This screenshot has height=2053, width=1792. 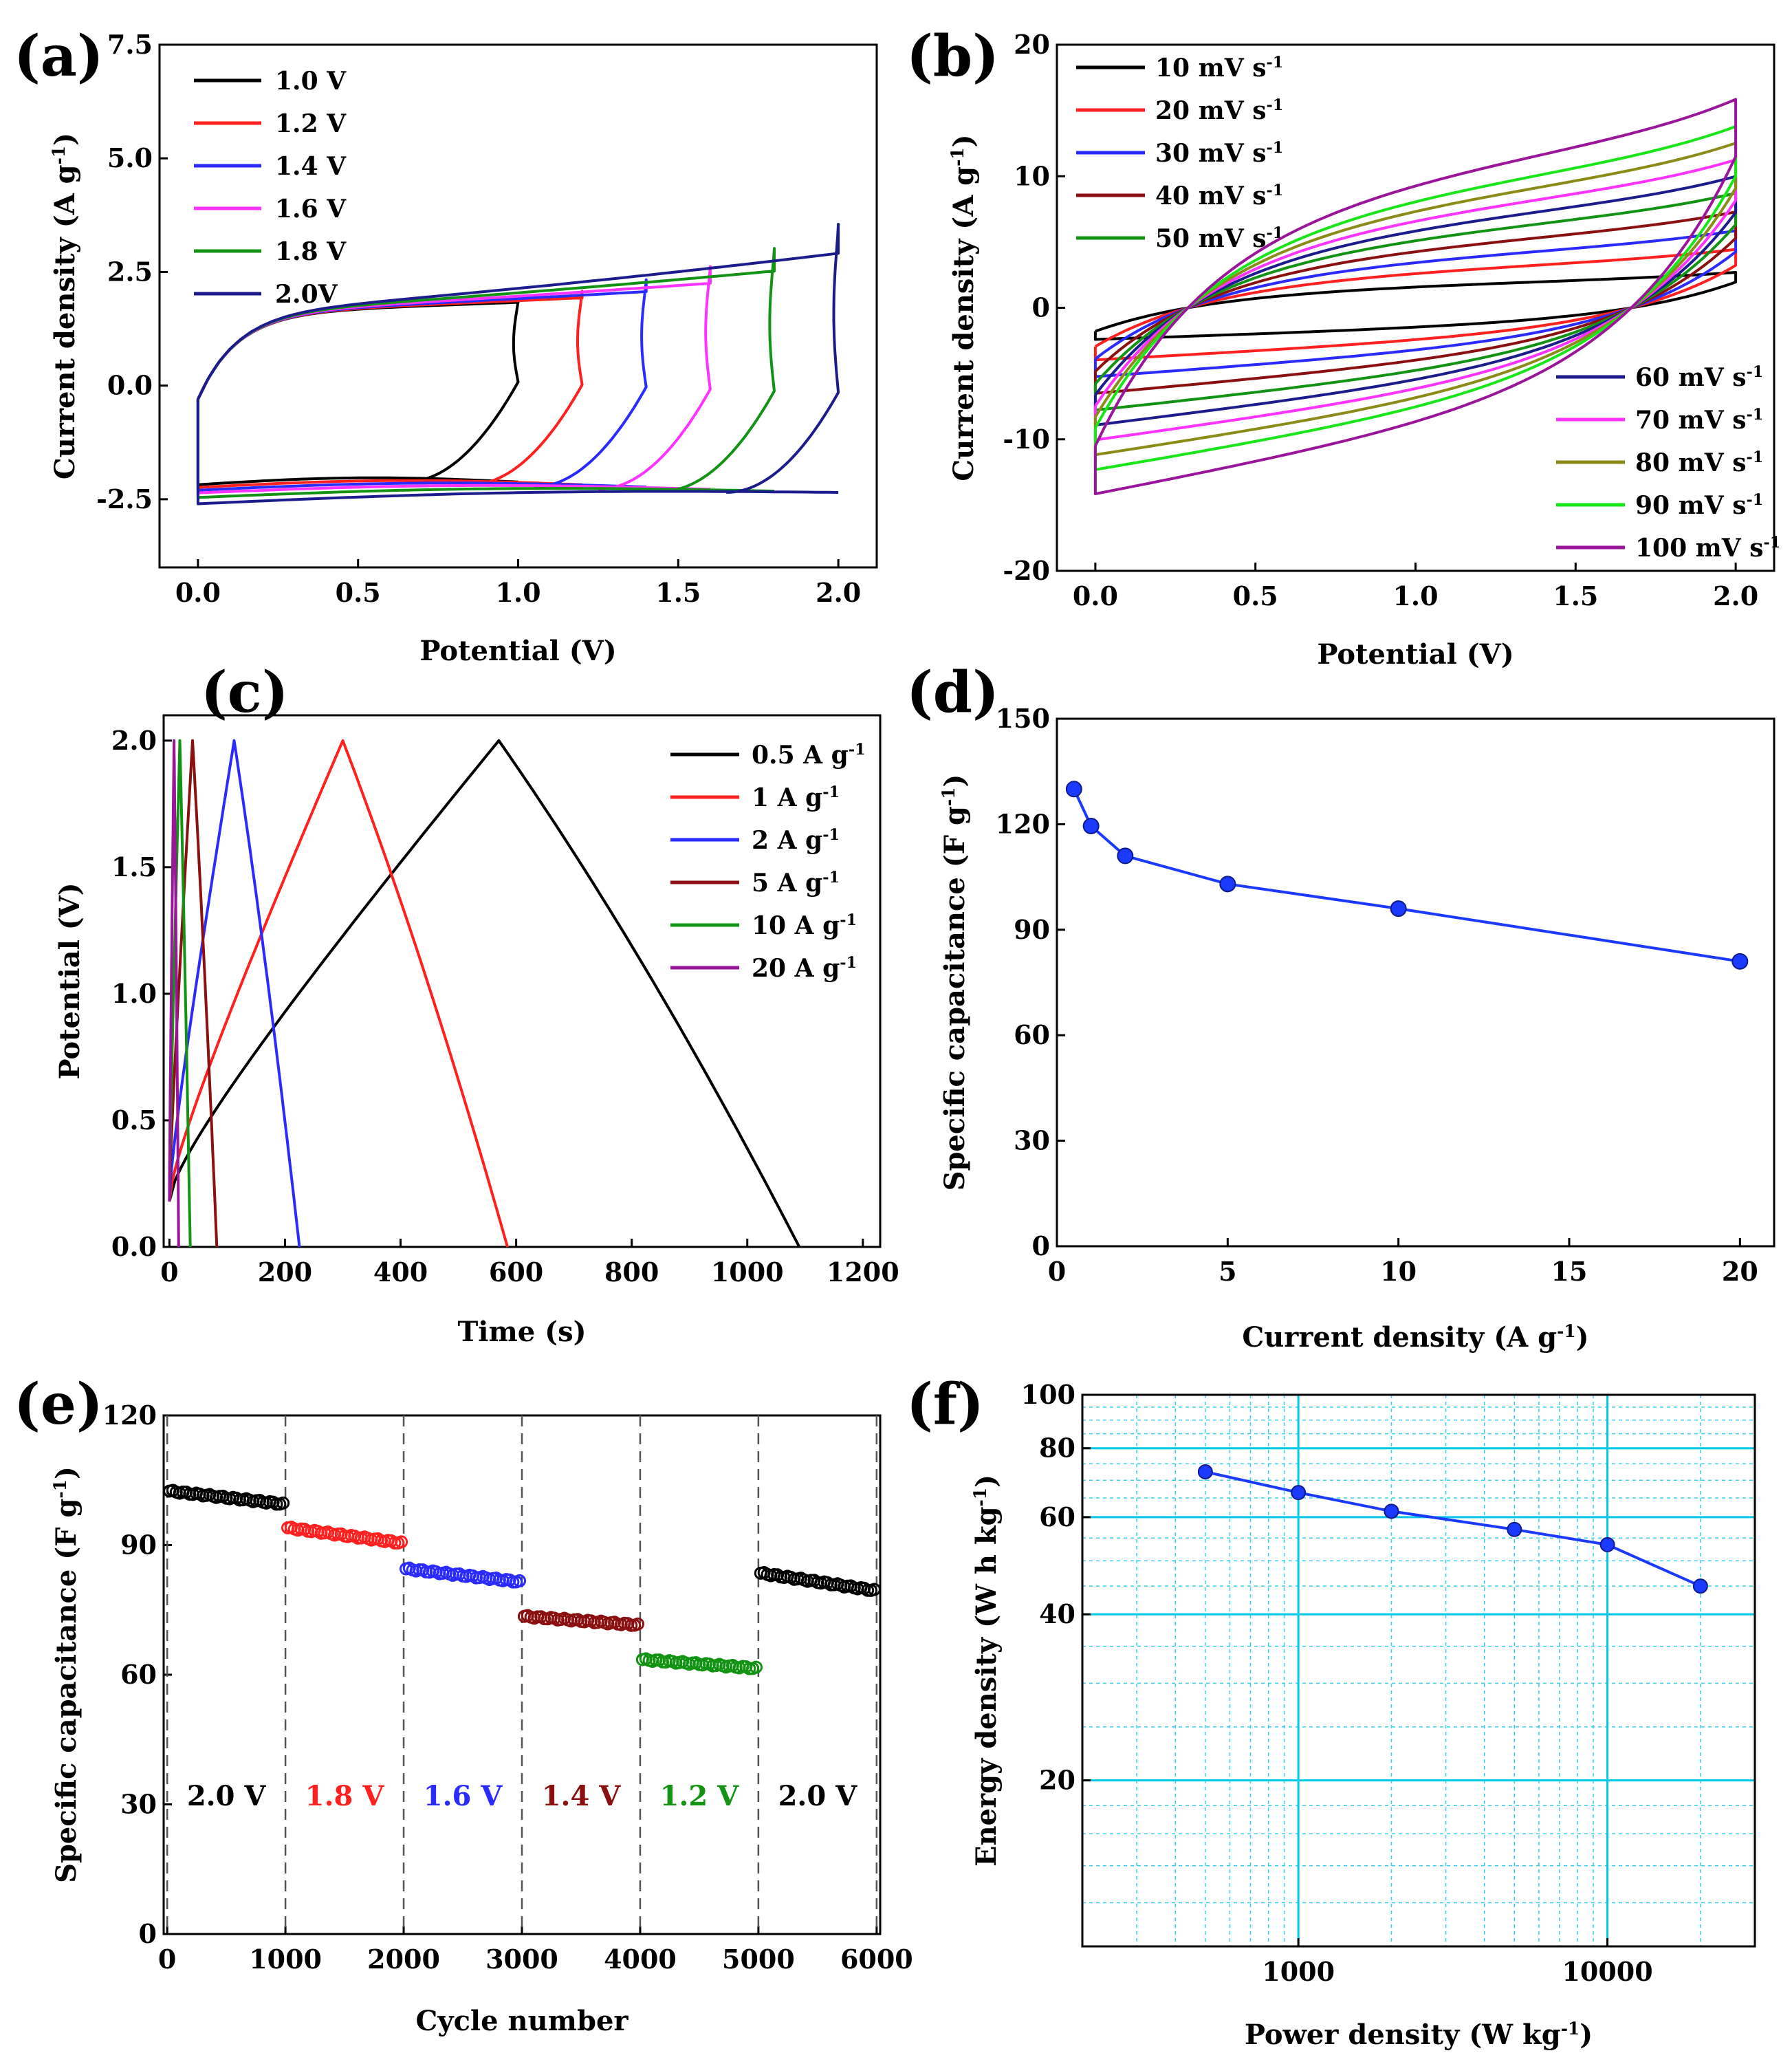 What do you see at coordinates (59, 56) in the screenshot?
I see `panel-label: (a)` at bounding box center [59, 56].